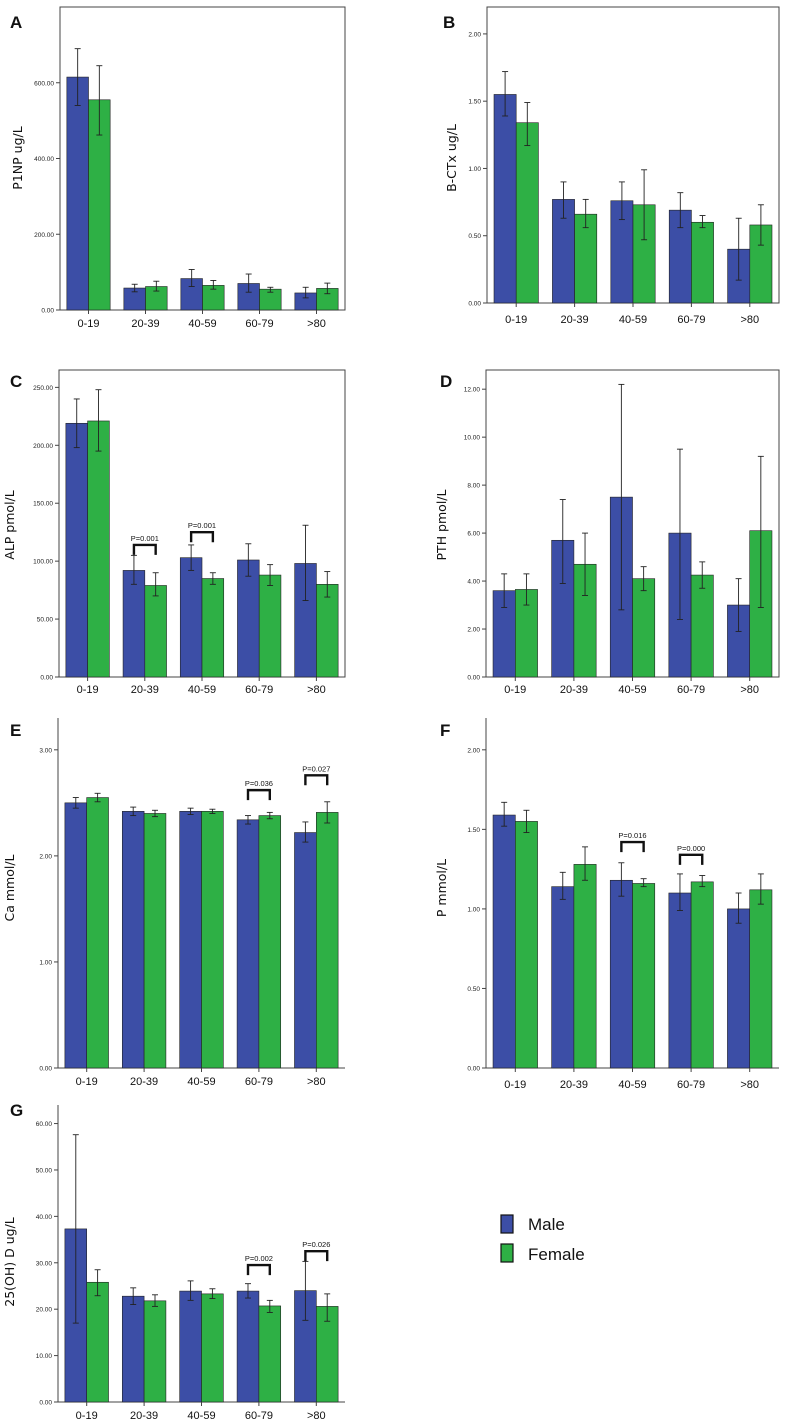  What do you see at coordinates (507, 1224) in the screenshot?
I see `legend-swatch-male` at bounding box center [507, 1224].